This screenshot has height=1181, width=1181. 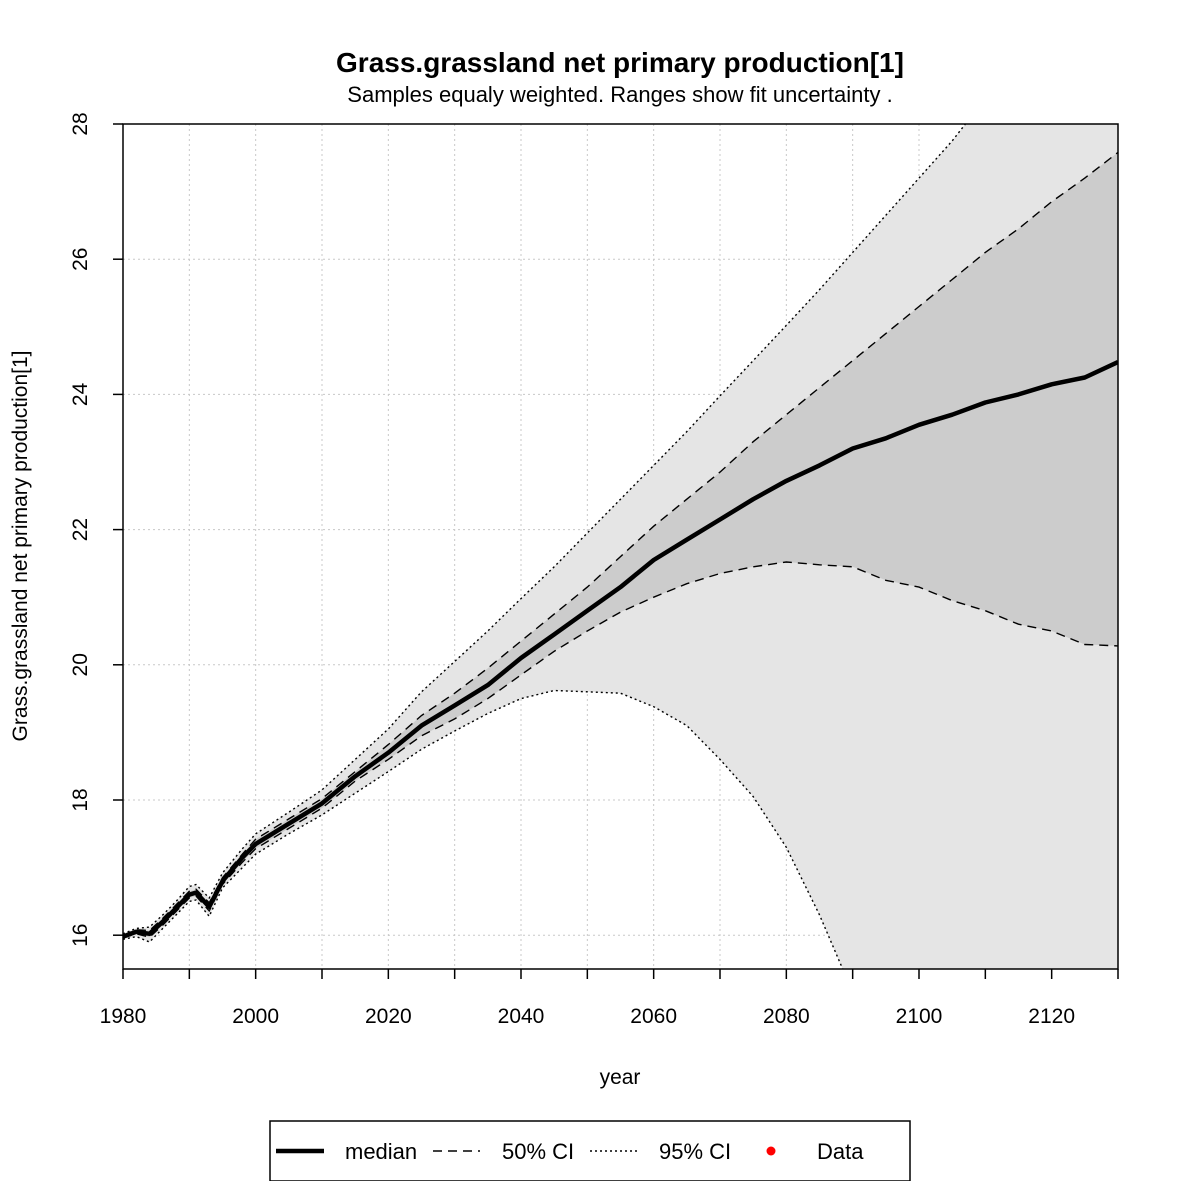 What do you see at coordinates (620, 1077) in the screenshot?
I see `x-axis-label: year` at bounding box center [620, 1077].